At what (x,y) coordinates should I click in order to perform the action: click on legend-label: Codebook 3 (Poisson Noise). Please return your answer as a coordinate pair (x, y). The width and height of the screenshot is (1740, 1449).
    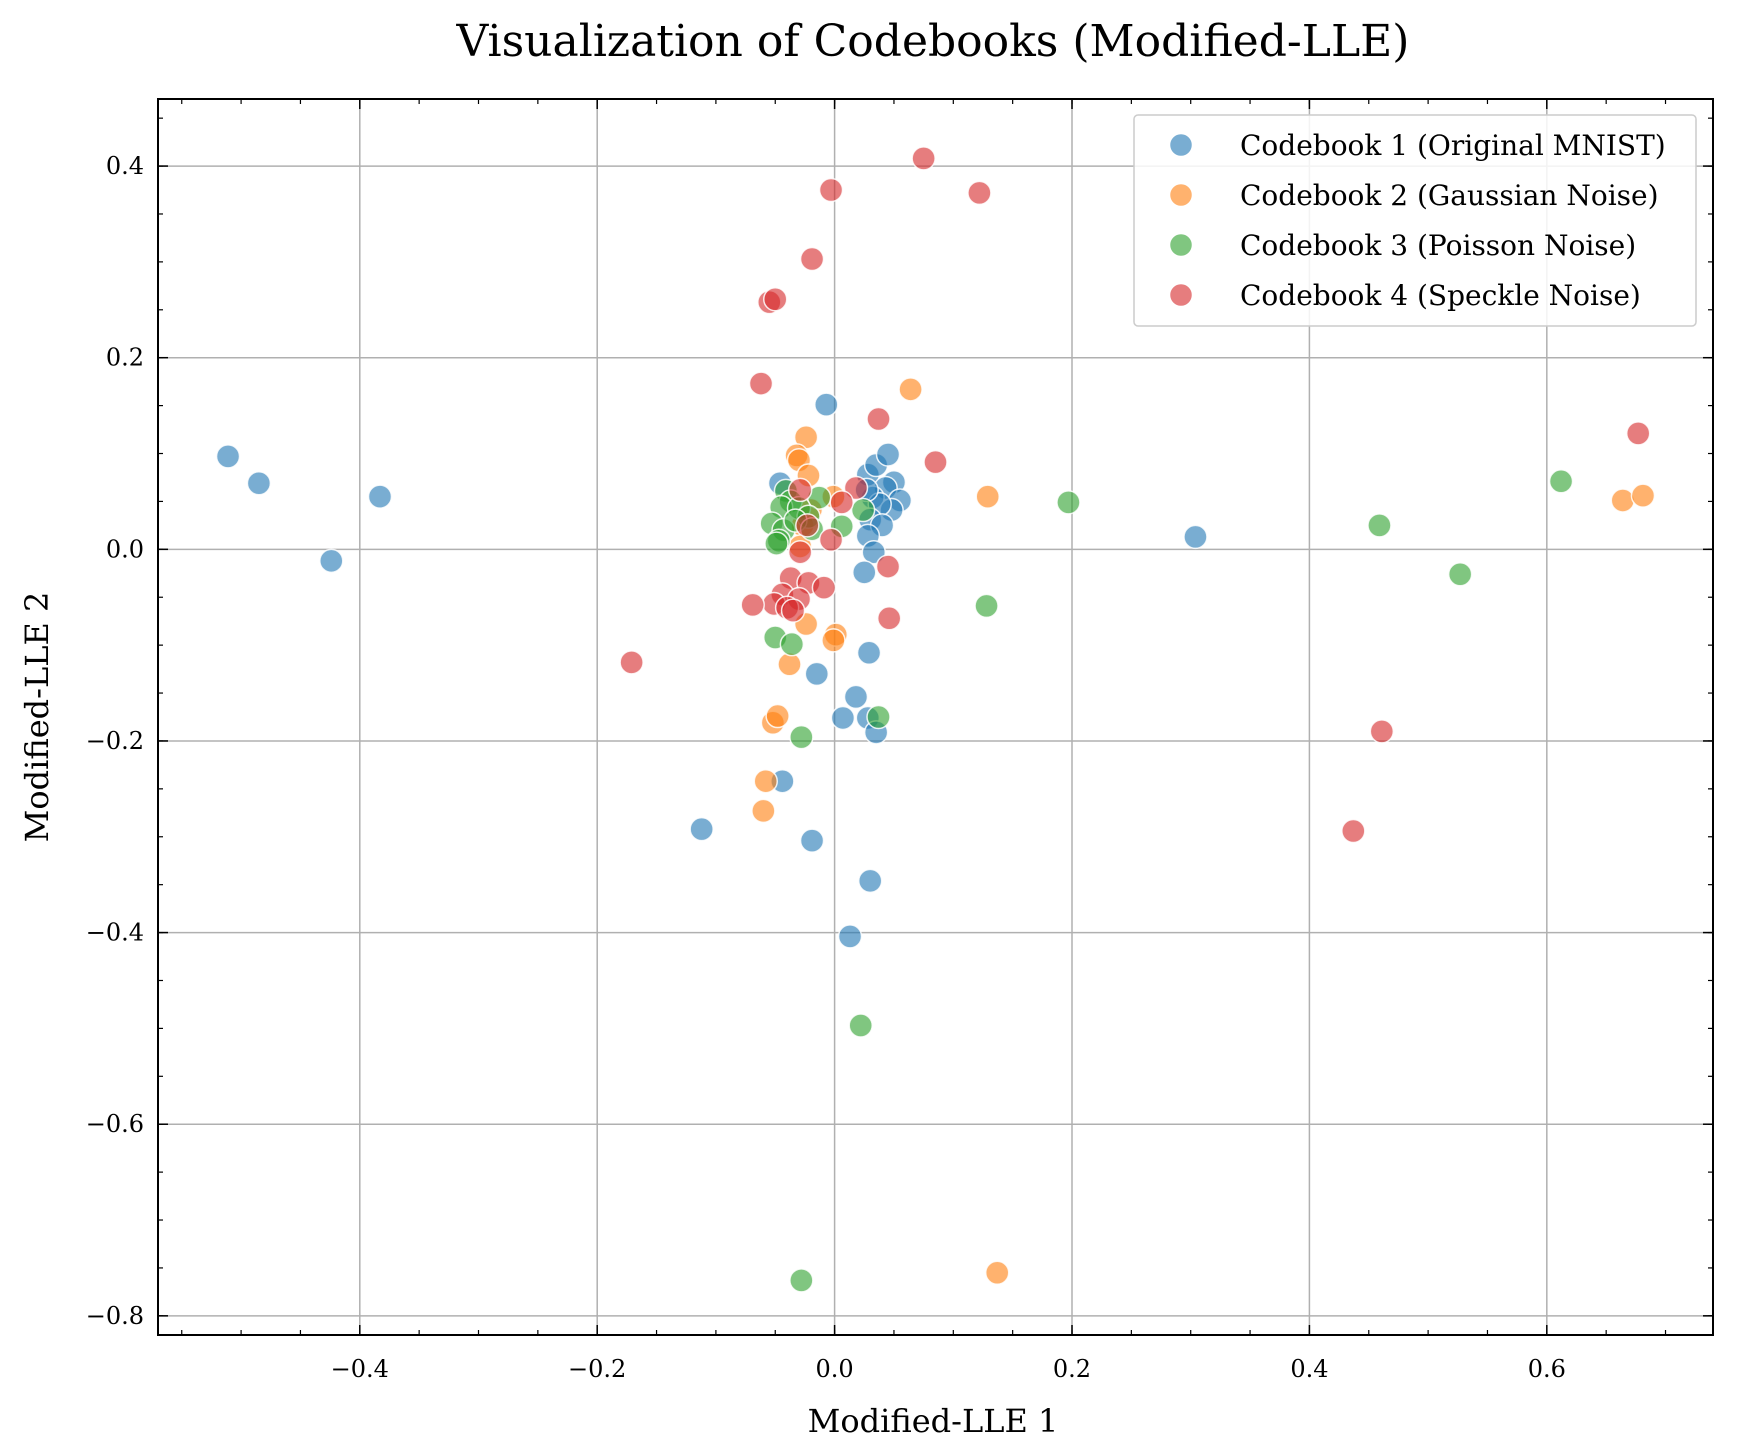
    Looking at the image, I should click on (1438, 245).